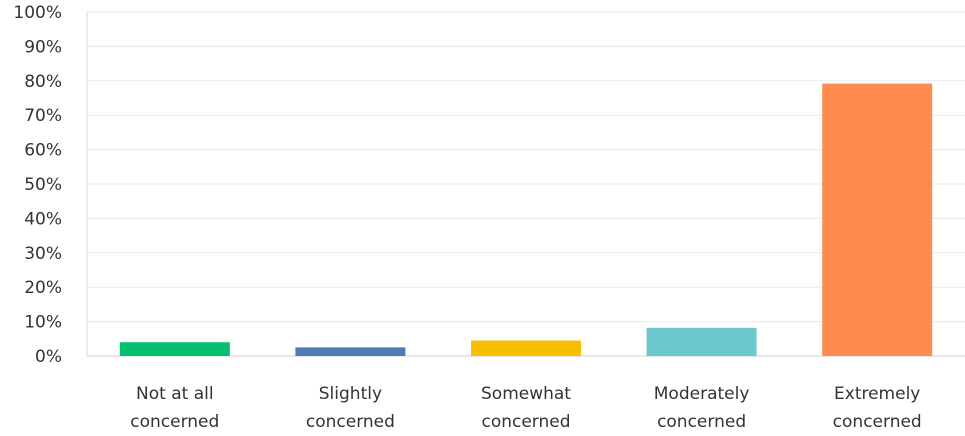 The image size is (965, 436). What do you see at coordinates (174, 408) in the screenshot?
I see `x-category-label: Not at all concerned` at bounding box center [174, 408].